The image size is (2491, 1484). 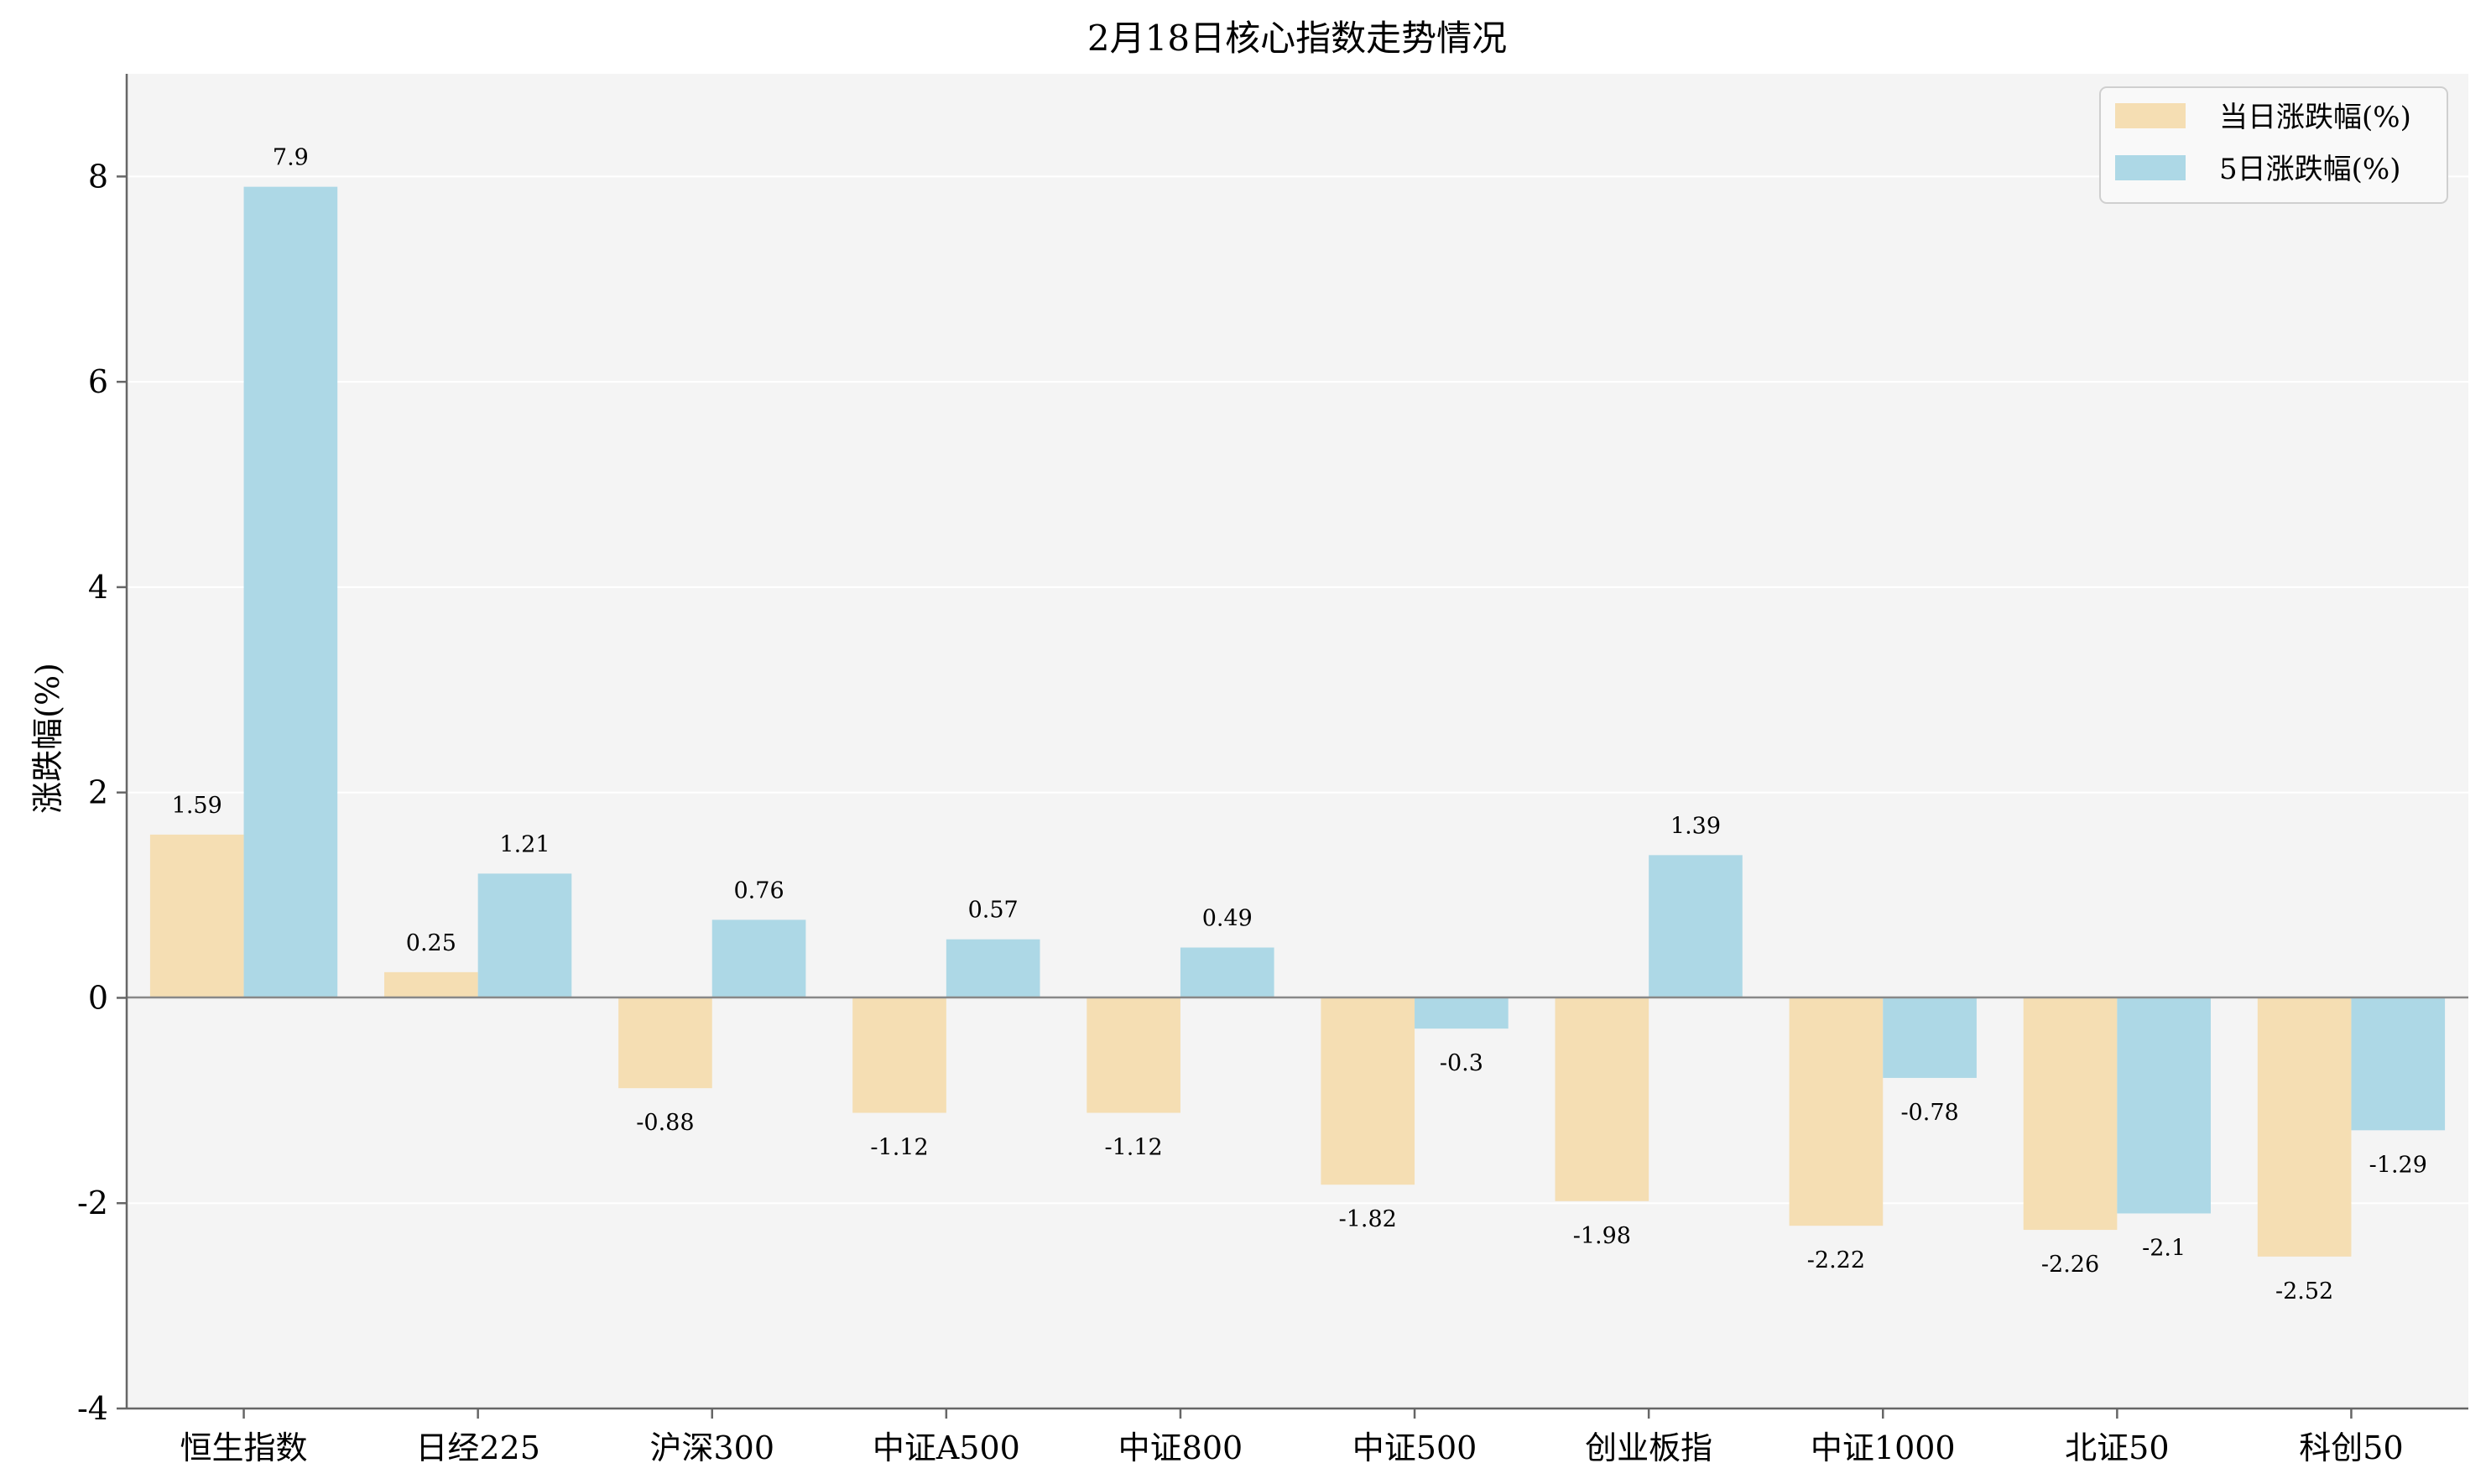 I want to click on data-label: -2.22, so click(x=1836, y=1260).